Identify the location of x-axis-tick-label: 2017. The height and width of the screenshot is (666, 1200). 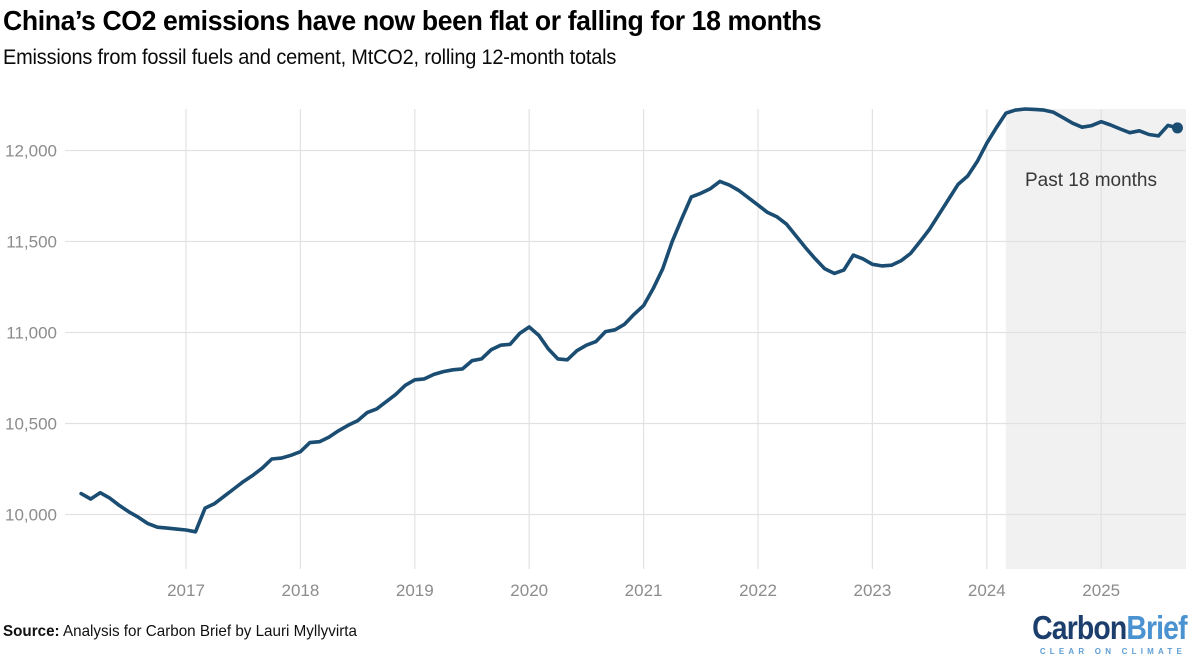
(186, 590).